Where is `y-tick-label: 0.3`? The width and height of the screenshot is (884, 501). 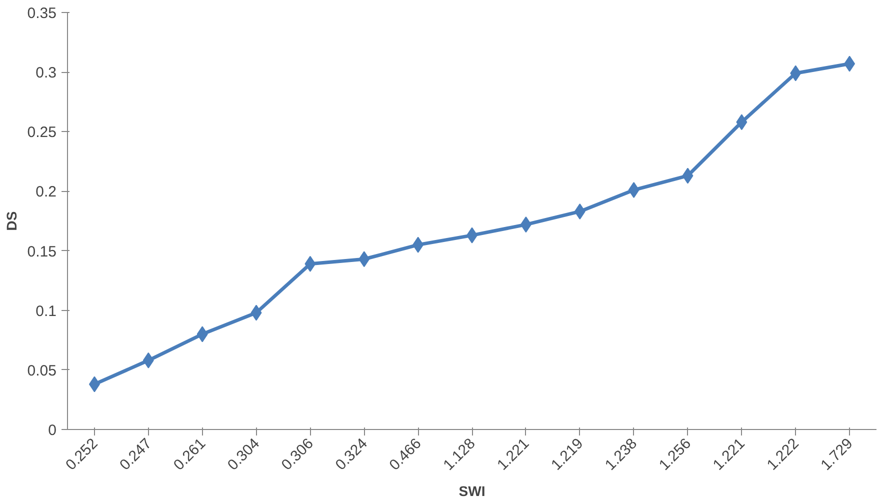 y-tick-label: 0.3 is located at coordinates (46, 73).